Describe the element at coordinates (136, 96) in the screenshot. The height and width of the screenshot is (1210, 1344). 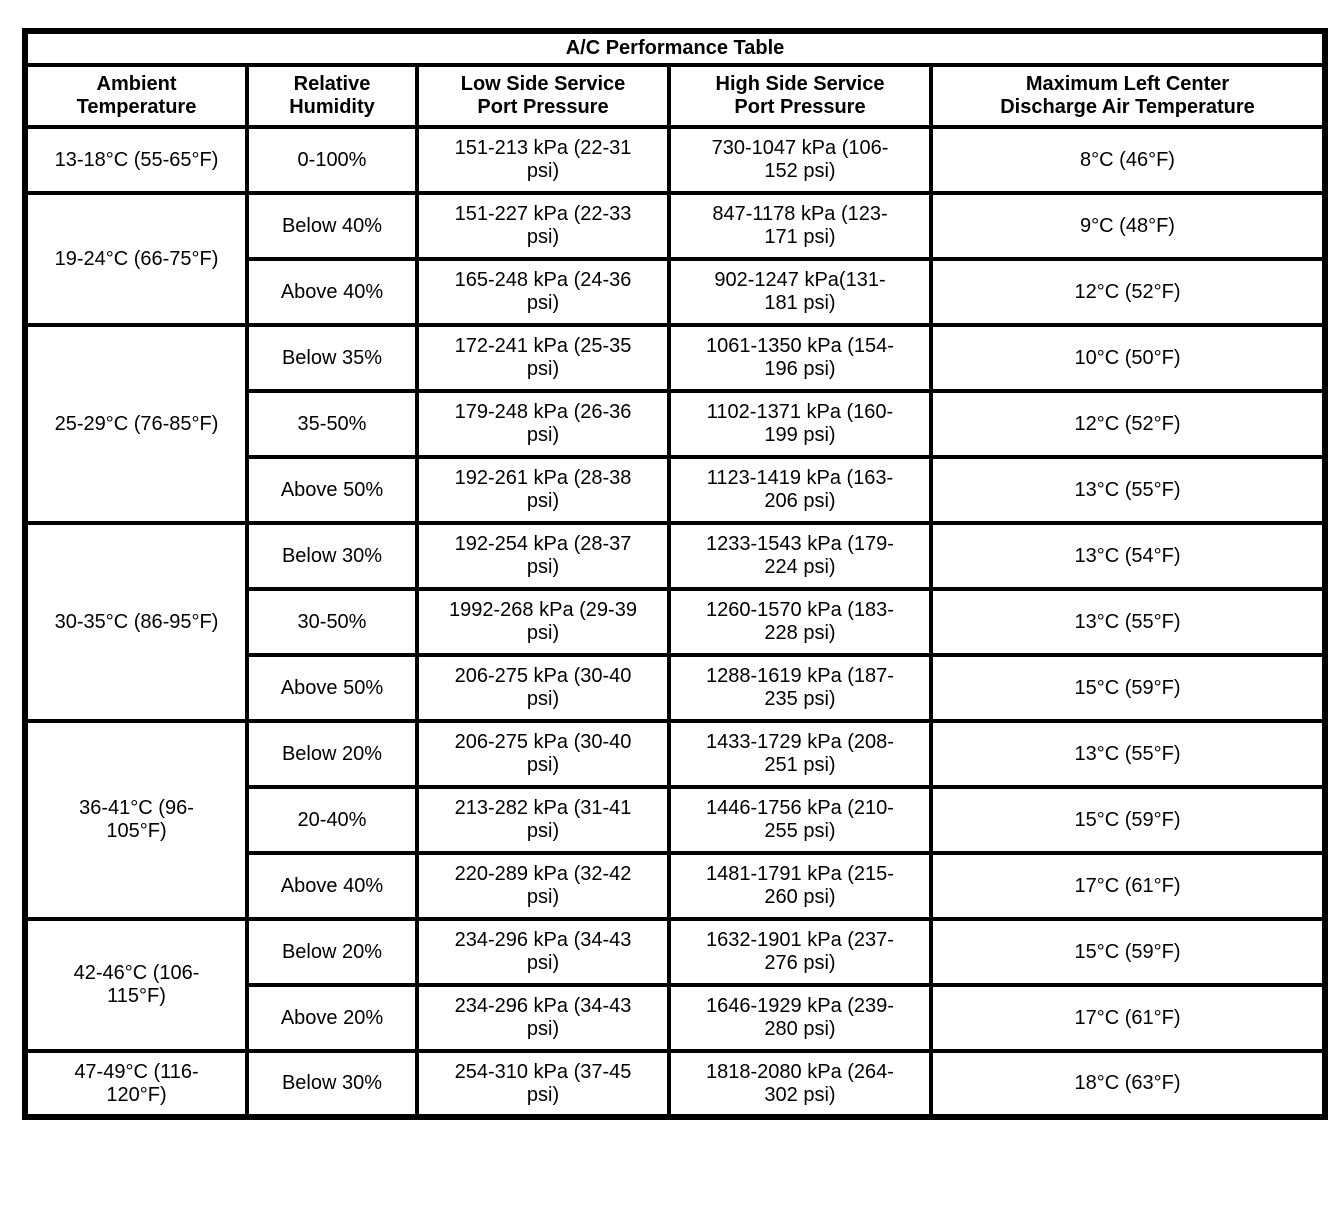
I see `column-header-ambient: Ambient Temperature` at that location.